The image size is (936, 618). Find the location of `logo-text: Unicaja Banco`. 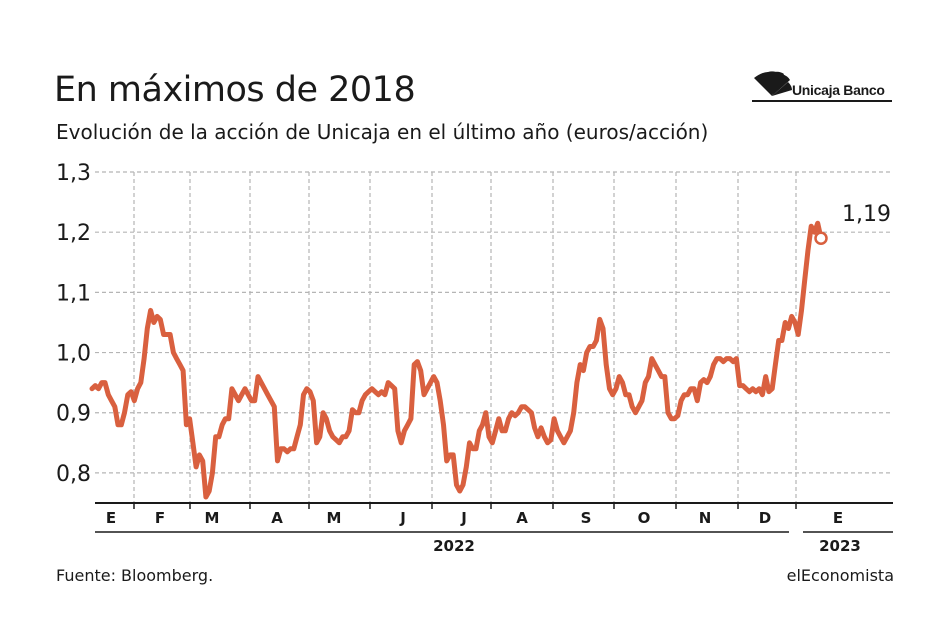

logo-text: Unicaja Banco is located at coordinates (838, 90).